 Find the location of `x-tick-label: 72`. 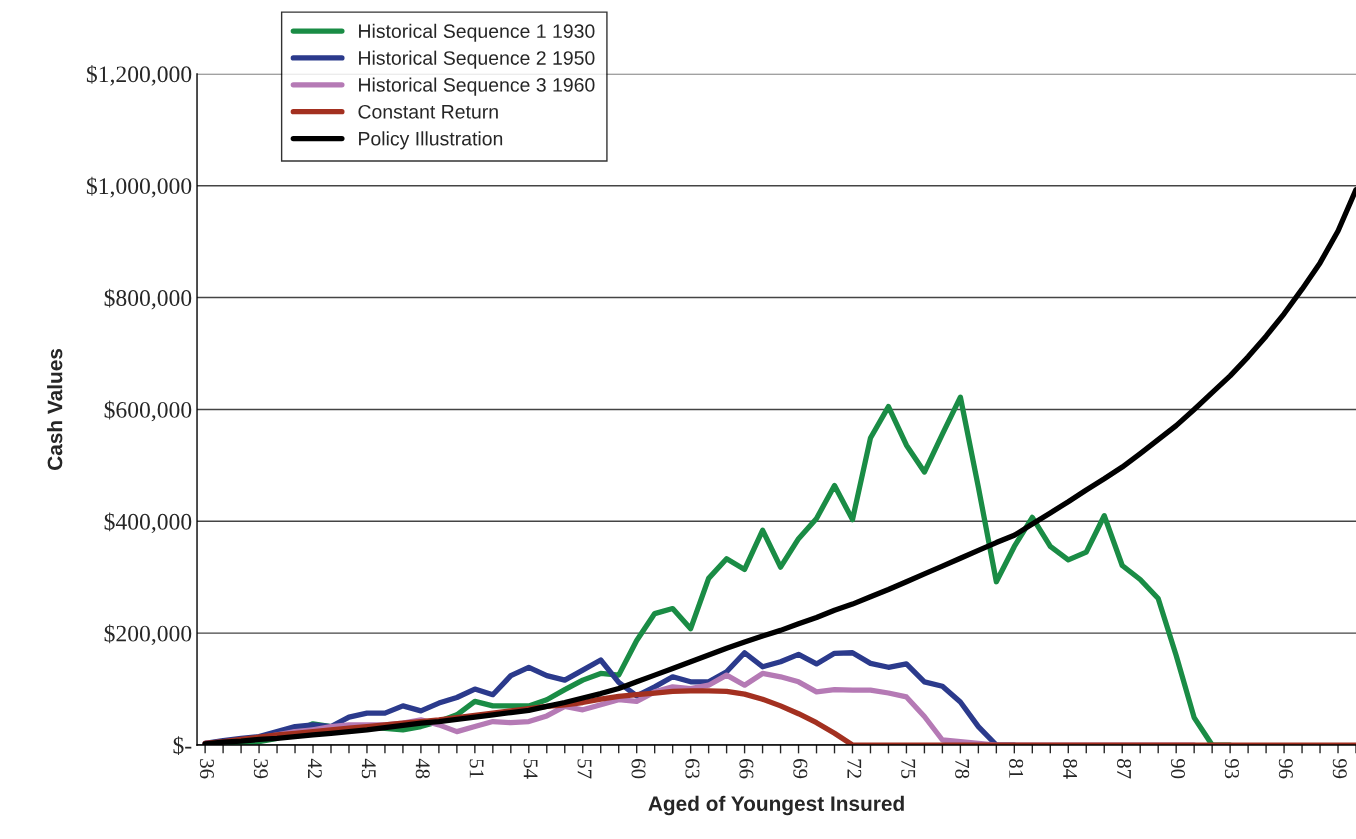

x-tick-label: 72 is located at coordinates (854, 768).